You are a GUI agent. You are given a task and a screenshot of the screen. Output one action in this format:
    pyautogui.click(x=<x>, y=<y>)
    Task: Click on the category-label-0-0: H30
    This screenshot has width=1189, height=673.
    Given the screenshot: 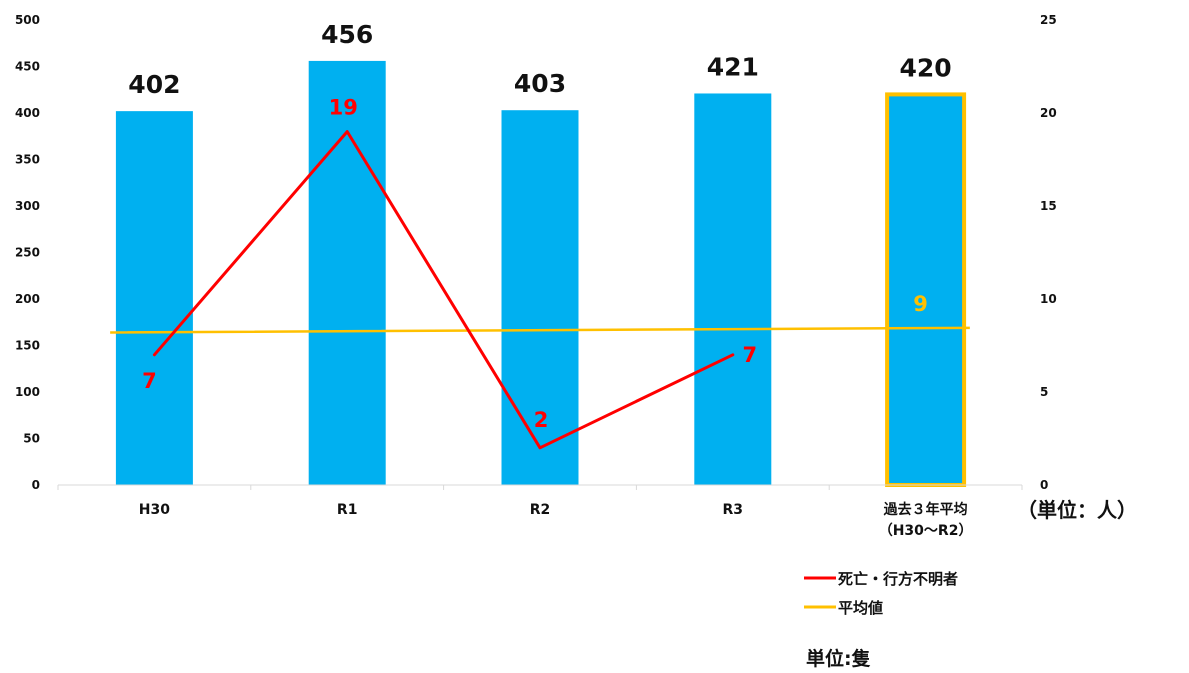 What is the action you would take?
    pyautogui.click(x=154, y=510)
    